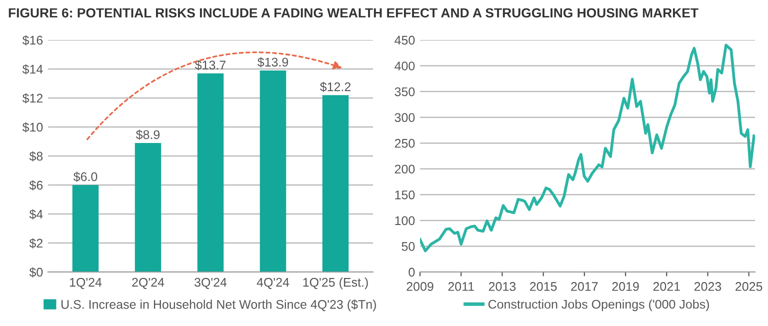 The width and height of the screenshot is (768, 326). What do you see at coordinates (36, 185) in the screenshot?
I see `y-tick-label: $6` at bounding box center [36, 185].